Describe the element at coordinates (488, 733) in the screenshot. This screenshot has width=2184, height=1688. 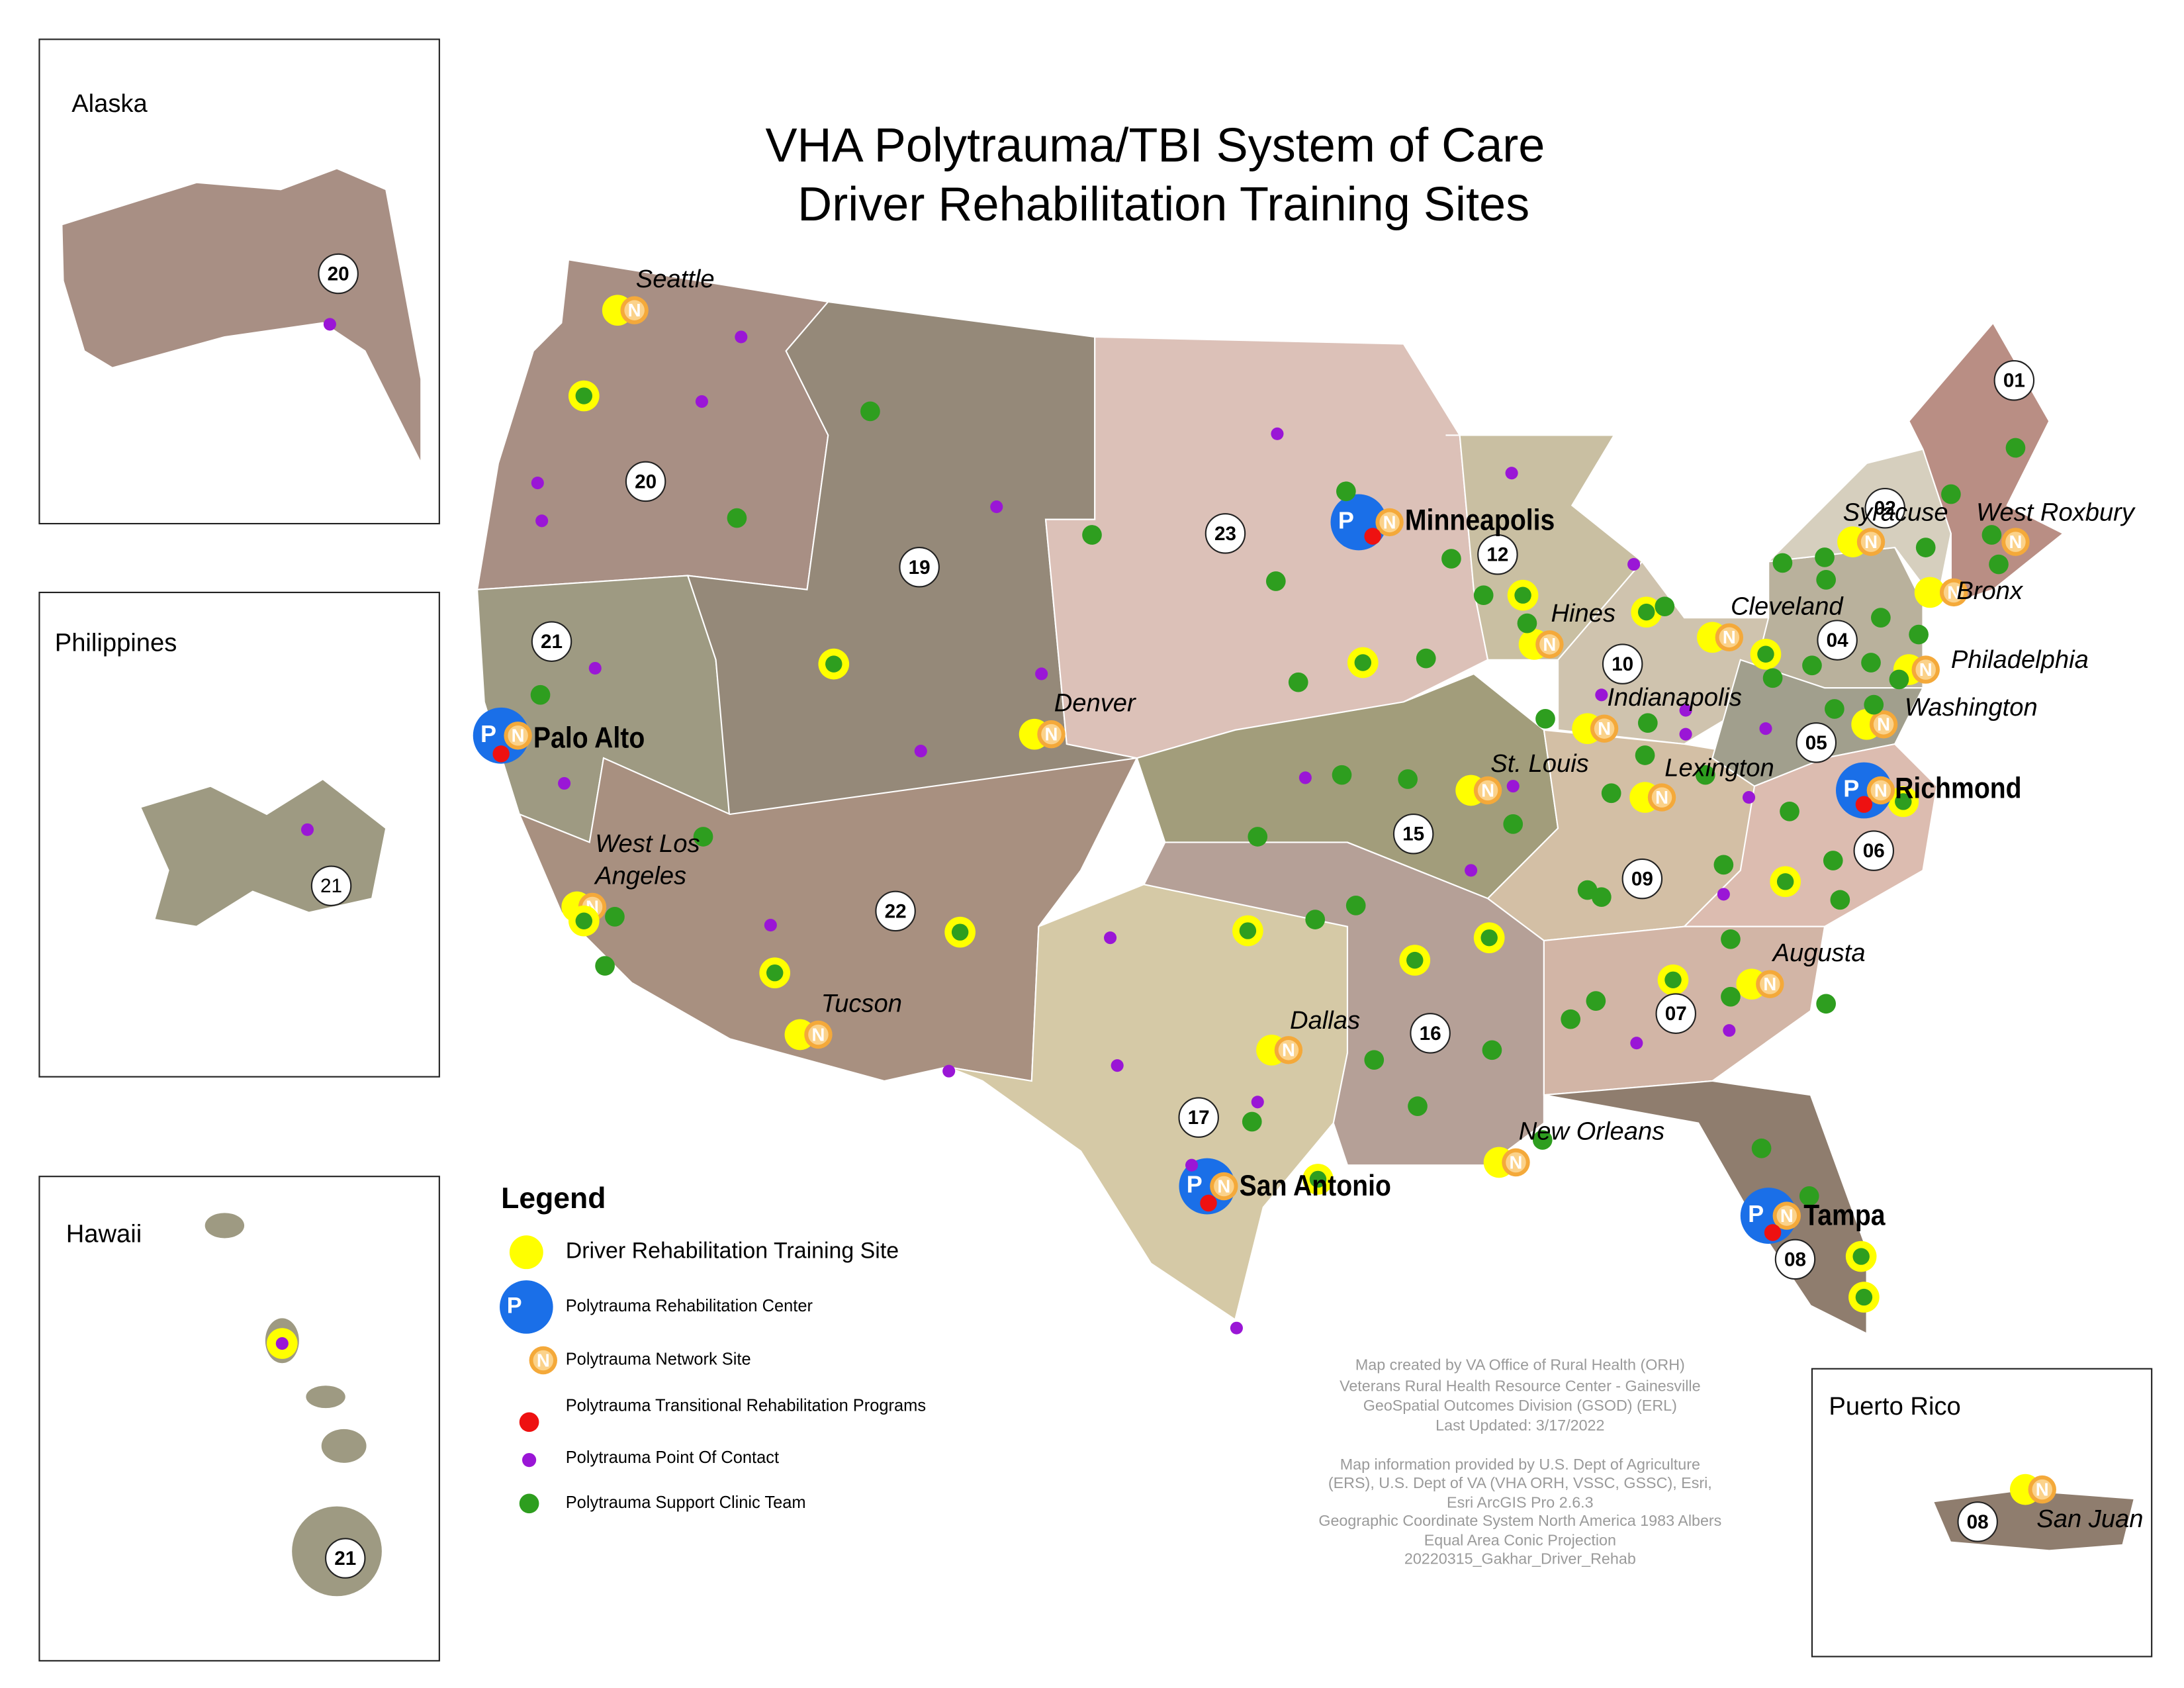
I see `rehab-symbol: P` at that location.